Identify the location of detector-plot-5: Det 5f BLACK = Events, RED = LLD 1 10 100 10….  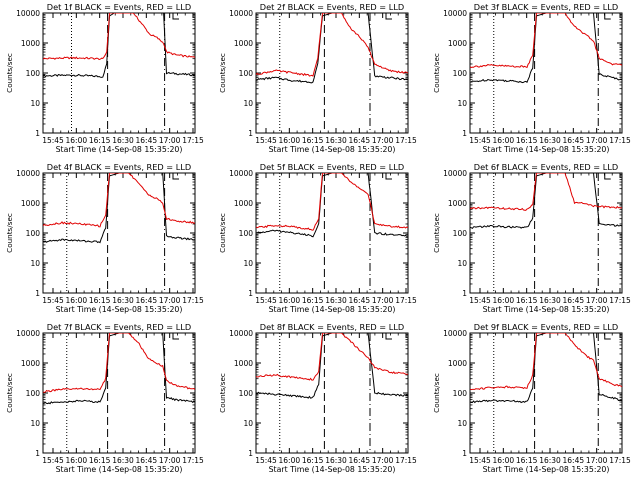
(317, 238).